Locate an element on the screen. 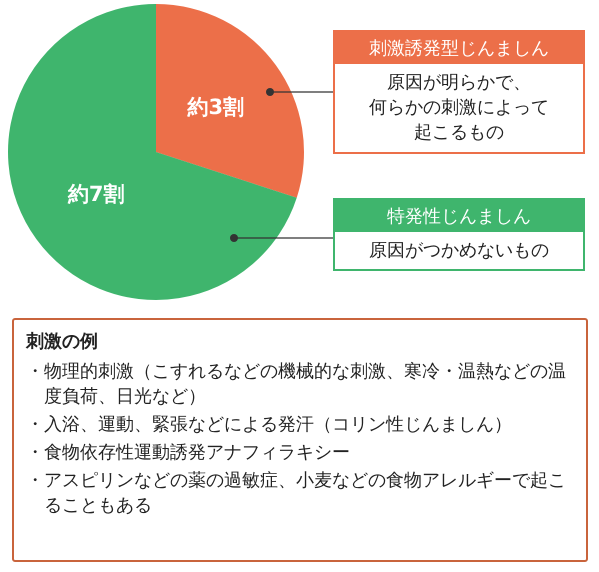  text: 原因がつかめないもの is located at coordinates (459, 251).